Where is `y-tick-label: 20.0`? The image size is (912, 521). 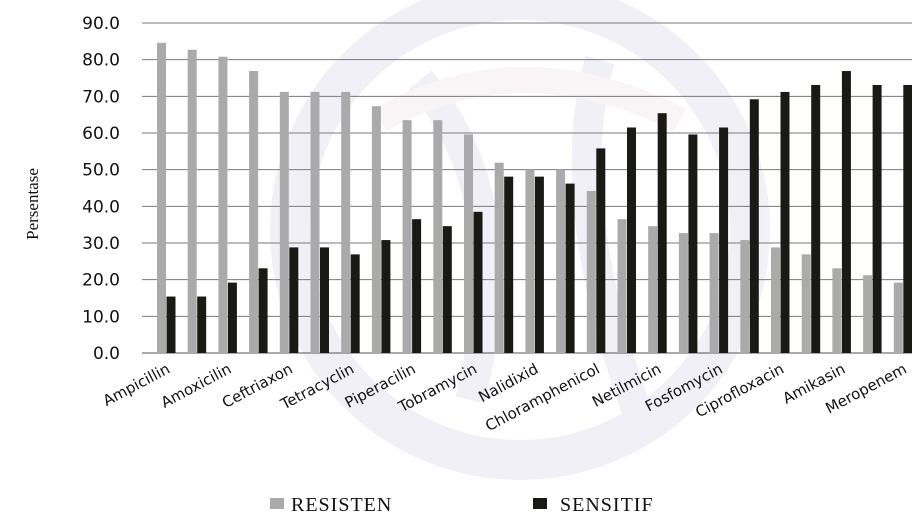
y-tick-label: 20.0 is located at coordinates (101, 281).